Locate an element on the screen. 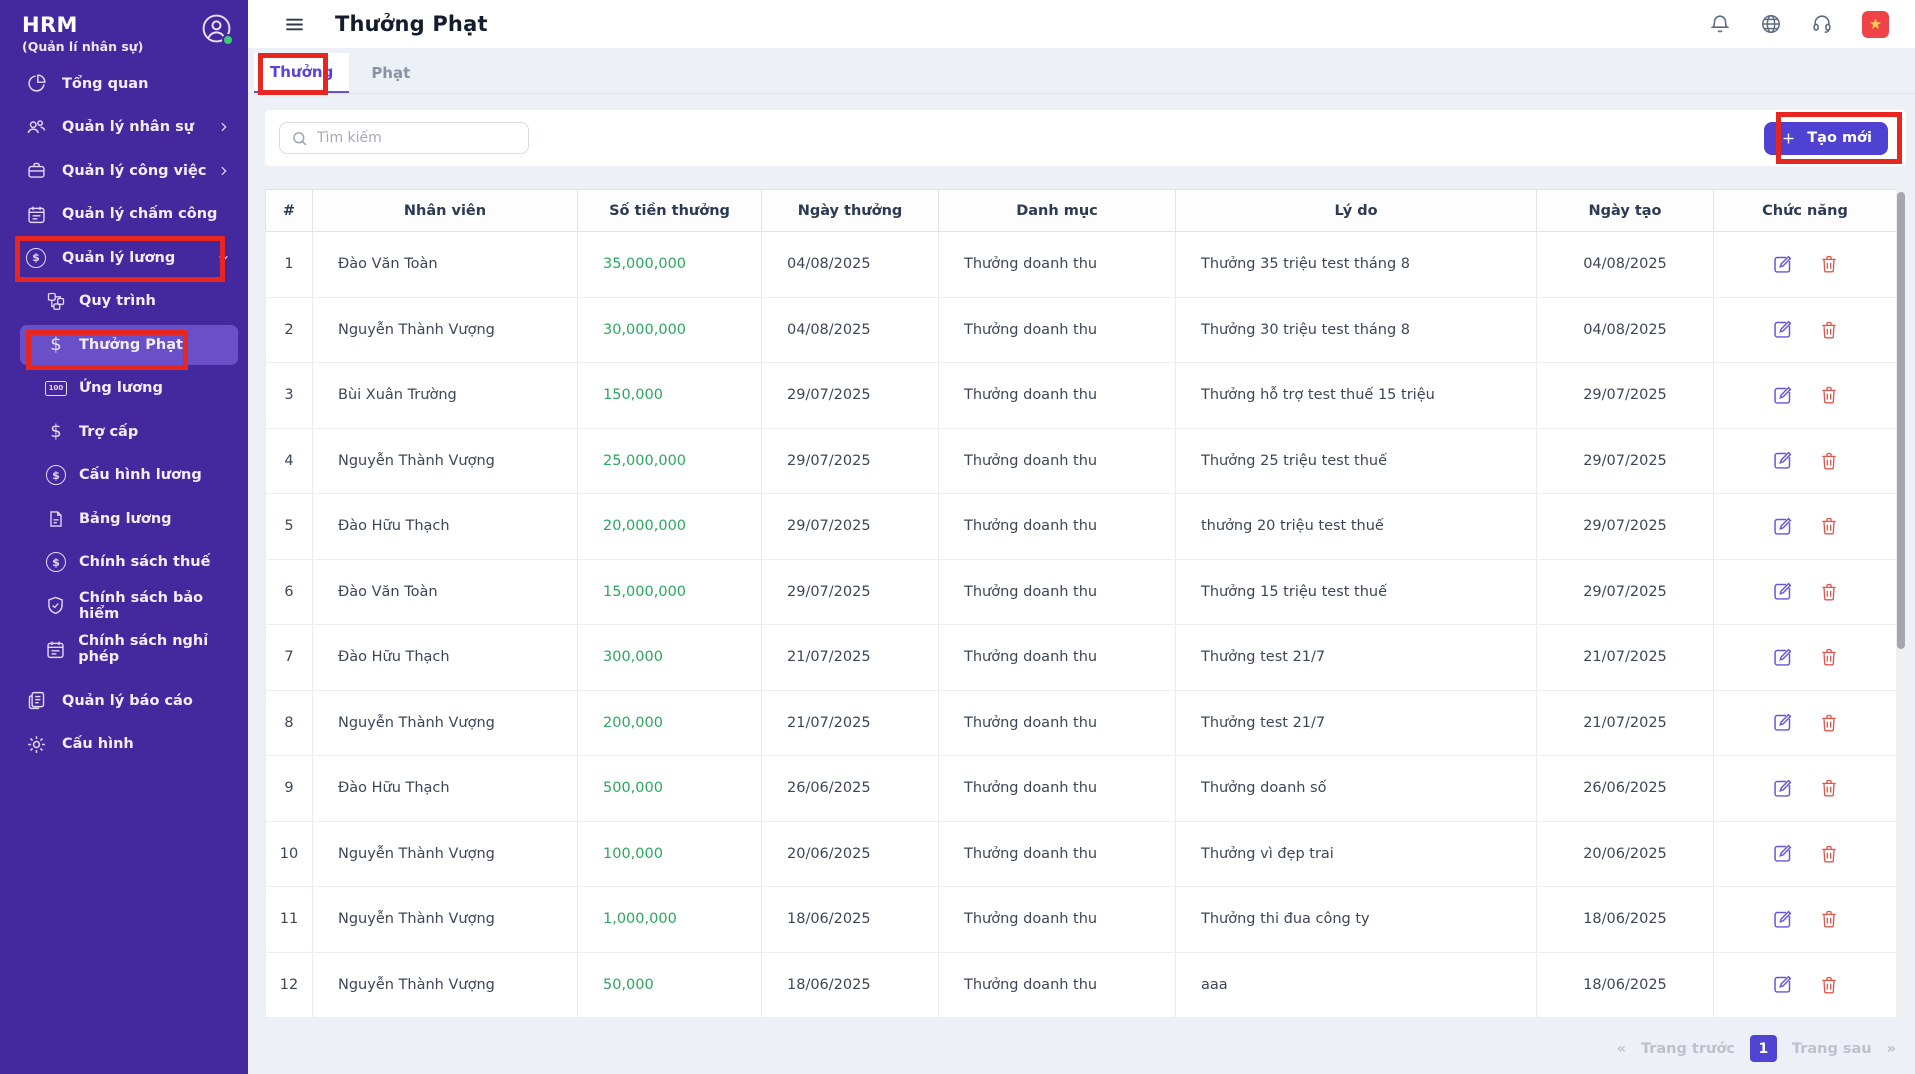 The width and height of the screenshot is (1915, 1074). sidebar-item-chinh-sach-bao-hiem: Chính sách bảo hiểm is located at coordinates (124, 606).